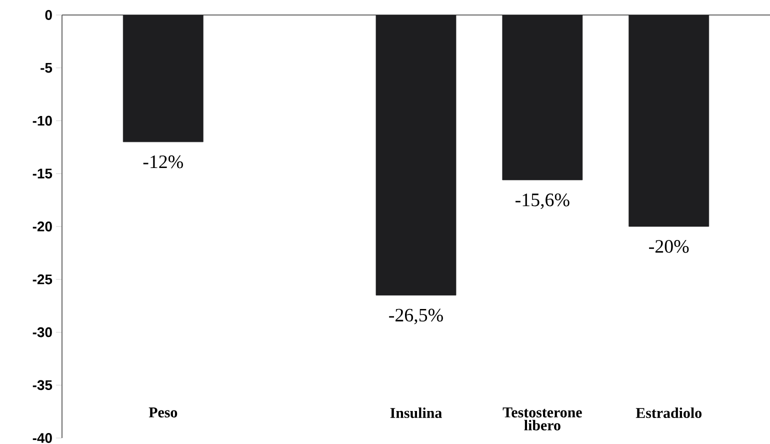 The height and width of the screenshot is (444, 770). I want to click on x-tick-label: Estradiolo, so click(669, 413).